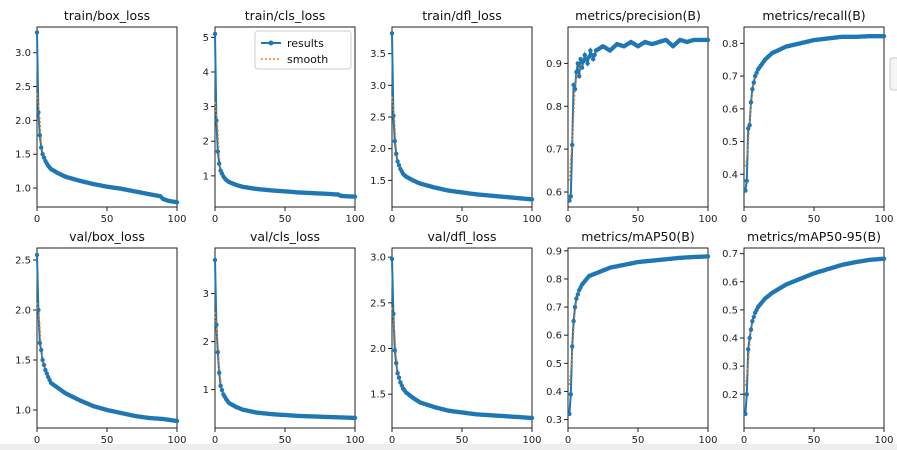 The height and width of the screenshot is (450, 897). Describe the element at coordinates (206, 176) in the screenshot. I see `y-tick-label: 1` at that location.